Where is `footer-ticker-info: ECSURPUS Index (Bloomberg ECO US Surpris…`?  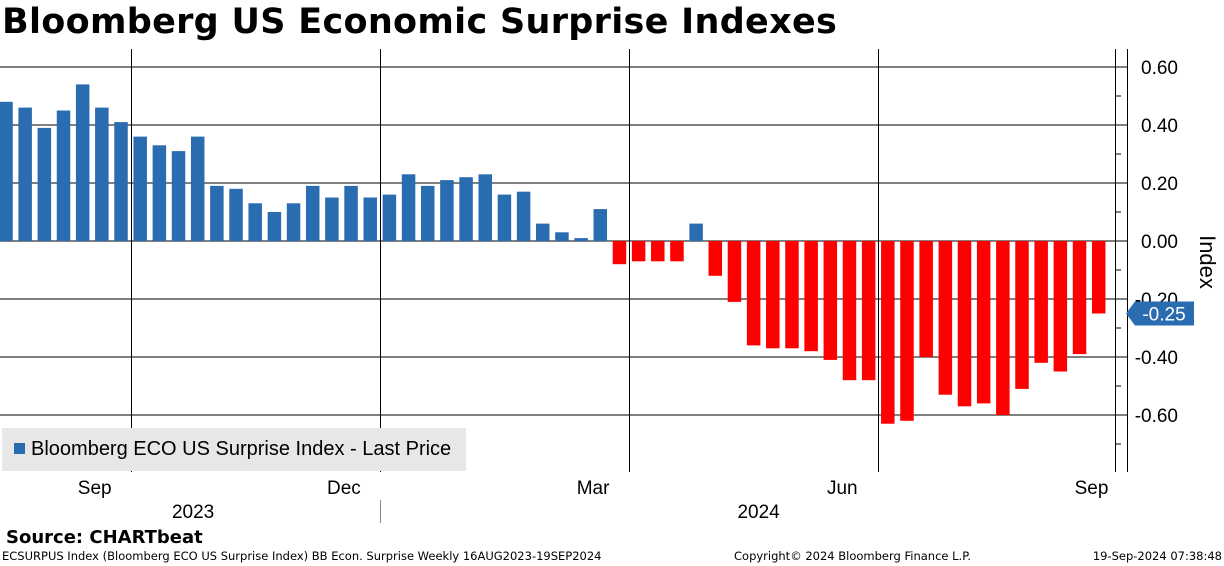 footer-ticker-info: ECSURPUS Index (Bloomberg ECO US Surpris… is located at coordinates (302, 556).